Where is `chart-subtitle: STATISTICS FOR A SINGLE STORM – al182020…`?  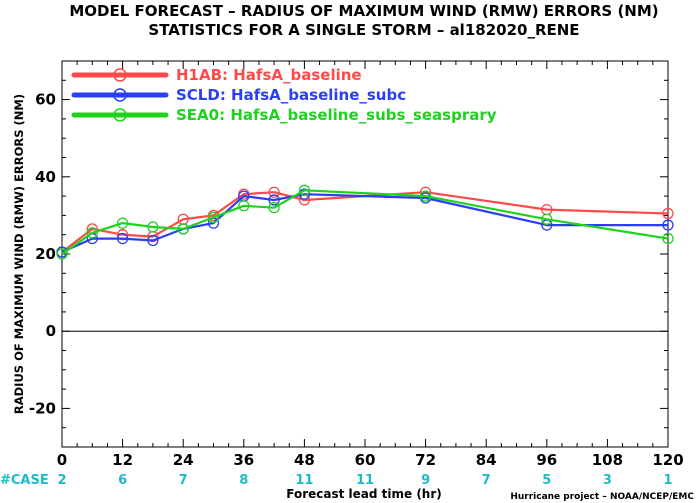 chart-subtitle: STATISTICS FOR A SINGLE STORM – al182020… is located at coordinates (363, 30).